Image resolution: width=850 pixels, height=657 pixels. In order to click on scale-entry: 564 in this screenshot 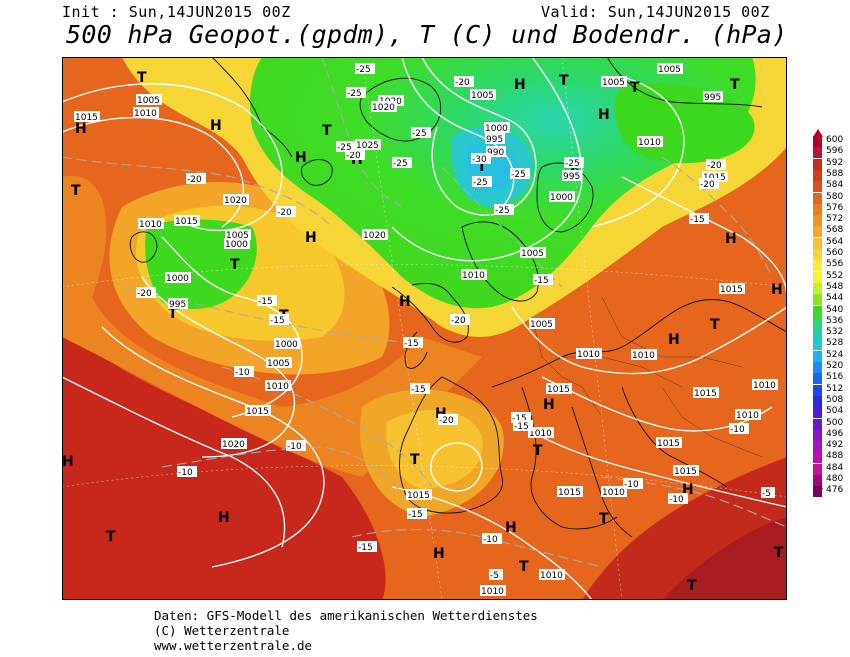, I will do `click(830, 243)`.